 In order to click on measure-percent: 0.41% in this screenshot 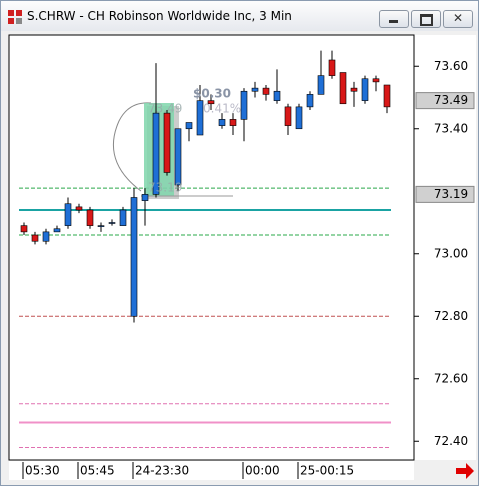, I will do `click(222, 109)`.